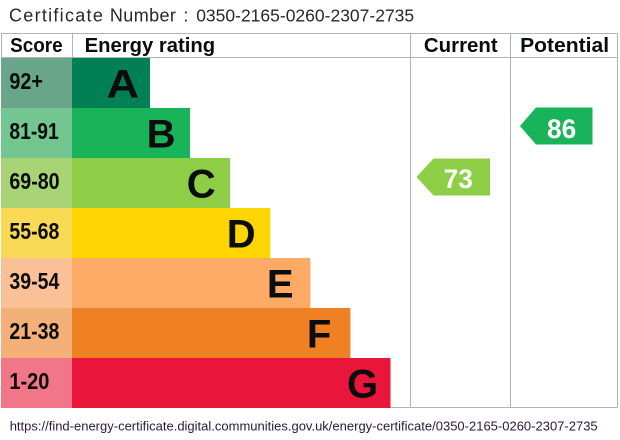 The height and width of the screenshot is (440, 620). I want to click on svg-text: Score, so click(36, 46).